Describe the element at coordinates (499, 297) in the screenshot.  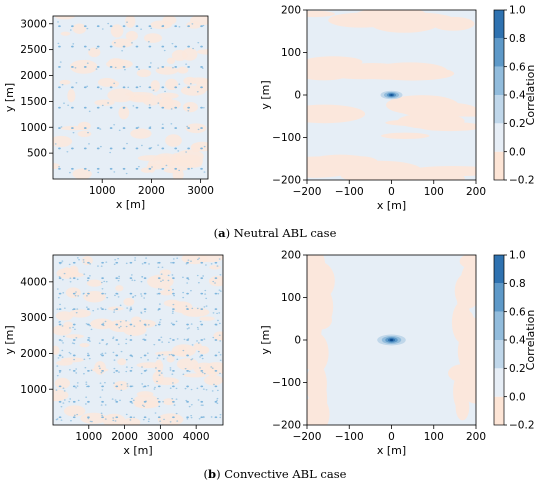
I see `colorbar-segment` at that location.